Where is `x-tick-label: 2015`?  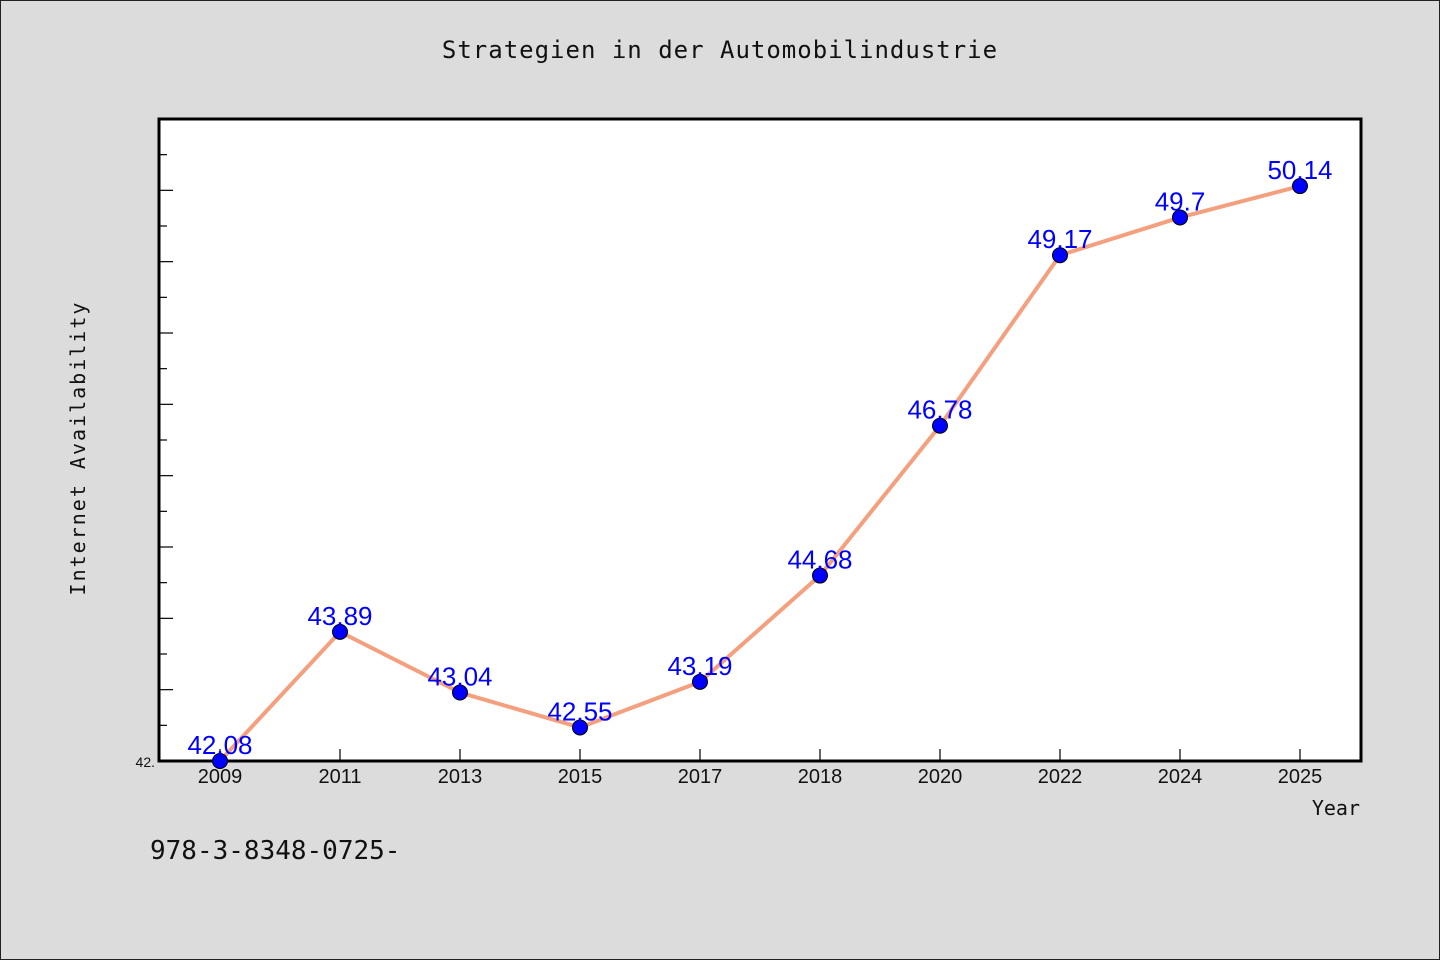 x-tick-label: 2015 is located at coordinates (580, 777).